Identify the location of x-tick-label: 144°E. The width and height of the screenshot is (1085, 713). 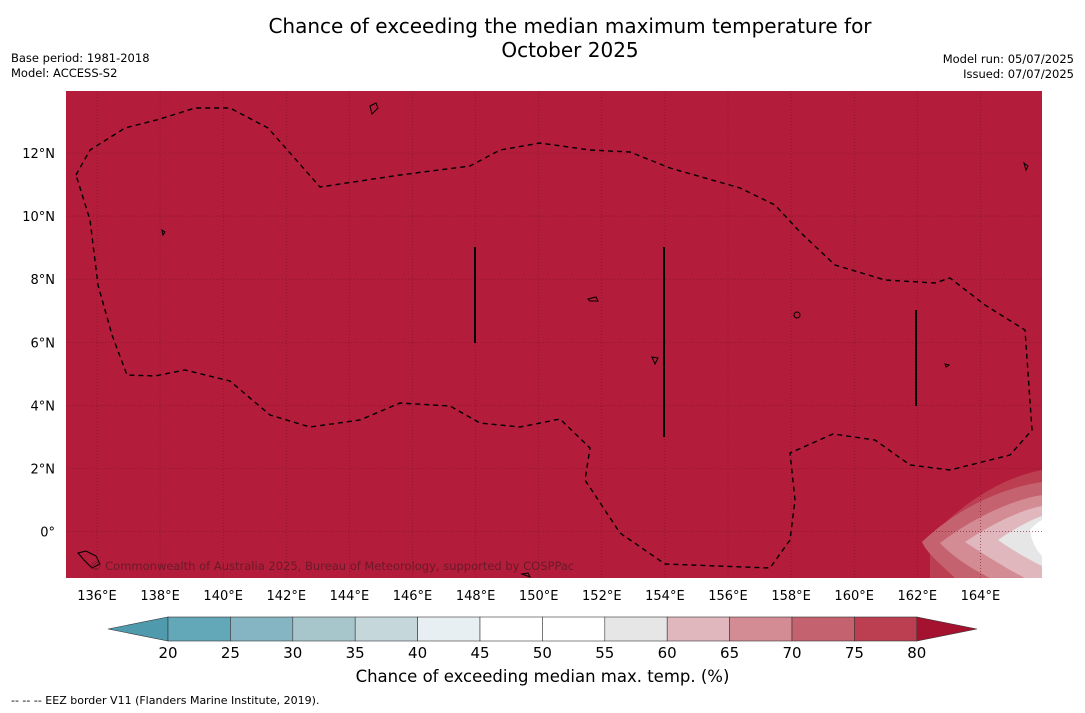
(350, 596).